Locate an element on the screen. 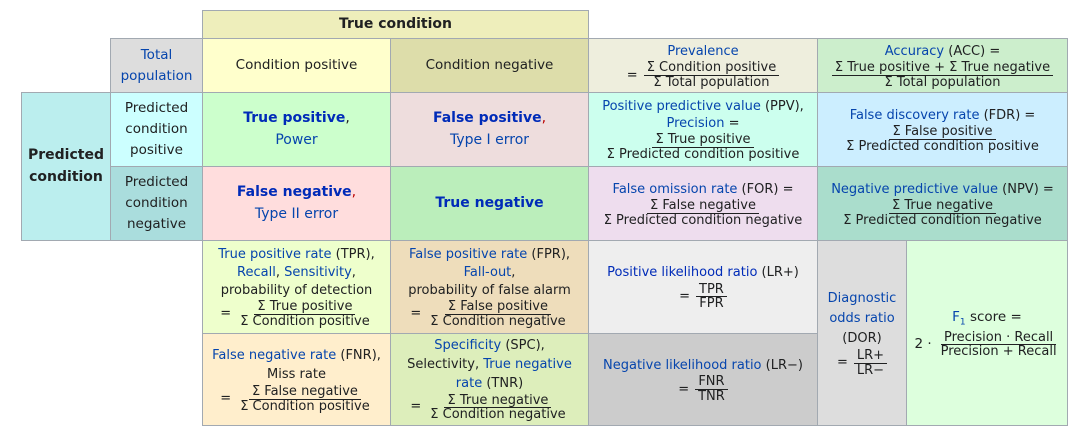 This screenshot has height=443, width=1076. accuracy-abbr: (ACC) = is located at coordinates (972, 51).